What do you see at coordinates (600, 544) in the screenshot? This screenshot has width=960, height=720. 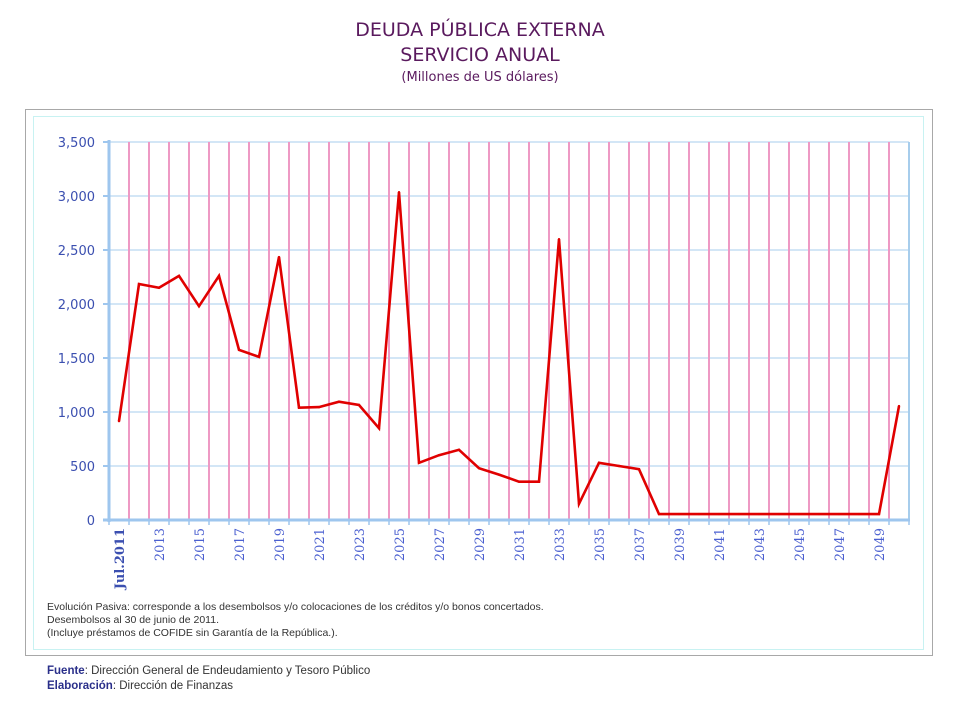 I see `x-tick-label: 2035` at bounding box center [600, 544].